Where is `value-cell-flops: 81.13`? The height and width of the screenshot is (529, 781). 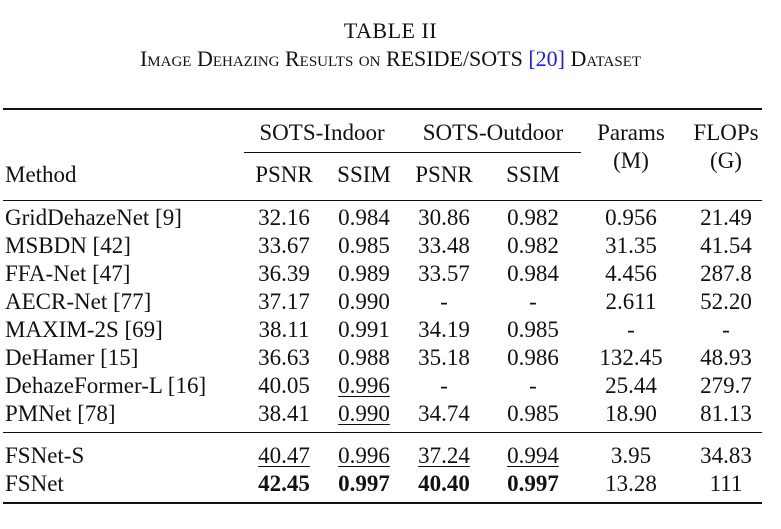
value-cell-flops: 81.13 is located at coordinates (726, 413).